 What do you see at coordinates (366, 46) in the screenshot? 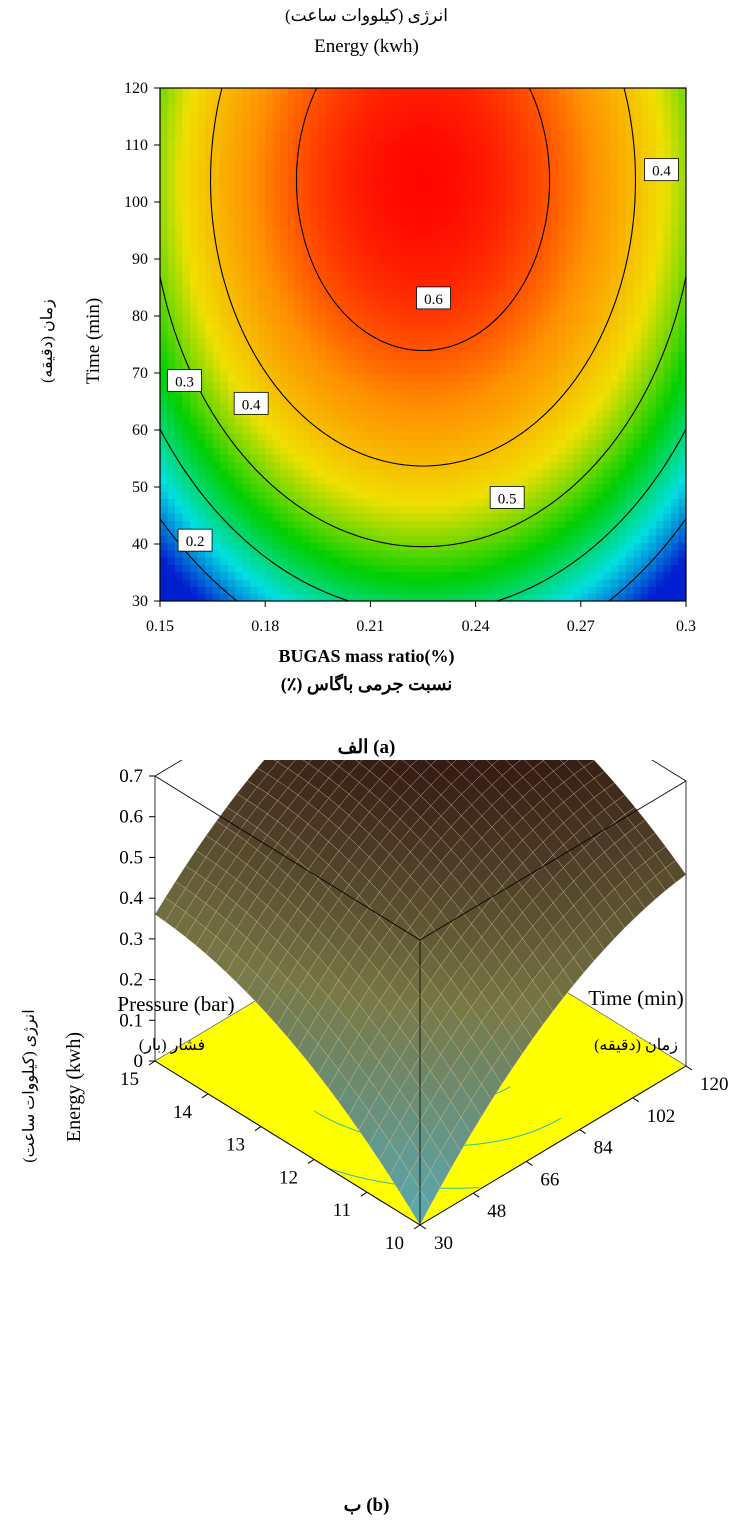
I see `contour-title: Energy (kwh)` at bounding box center [366, 46].